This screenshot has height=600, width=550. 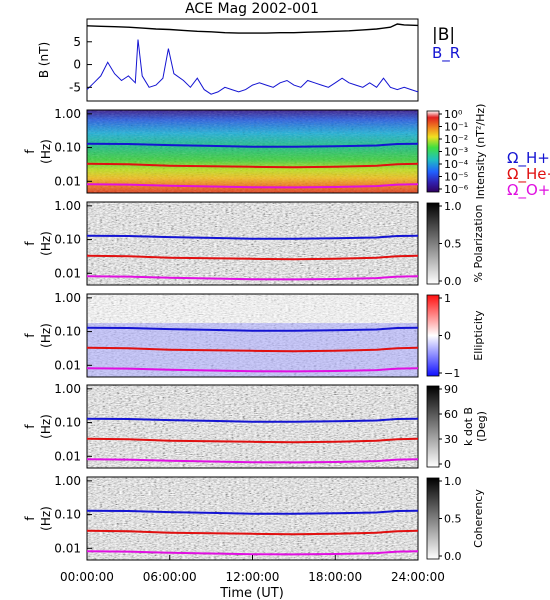 I want to click on colorbar-tick-label: 0.5, so click(x=453, y=244).